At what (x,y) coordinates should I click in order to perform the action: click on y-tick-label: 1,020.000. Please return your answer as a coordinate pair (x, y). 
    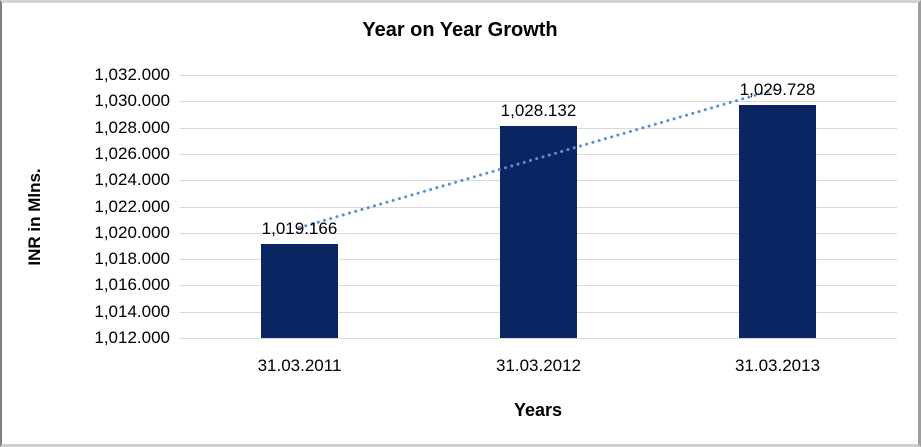
    Looking at the image, I should click on (132, 232).